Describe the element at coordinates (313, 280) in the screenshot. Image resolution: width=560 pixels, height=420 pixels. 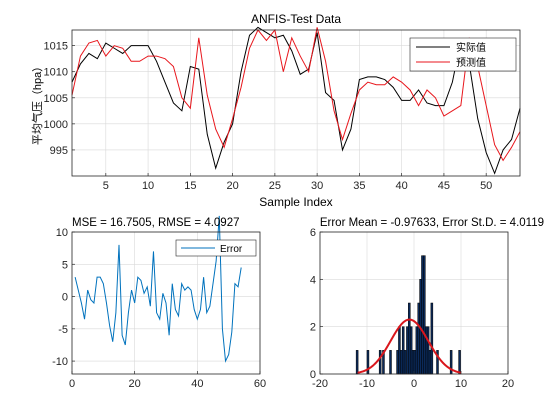
I see `y-tick-label: 4` at that location.